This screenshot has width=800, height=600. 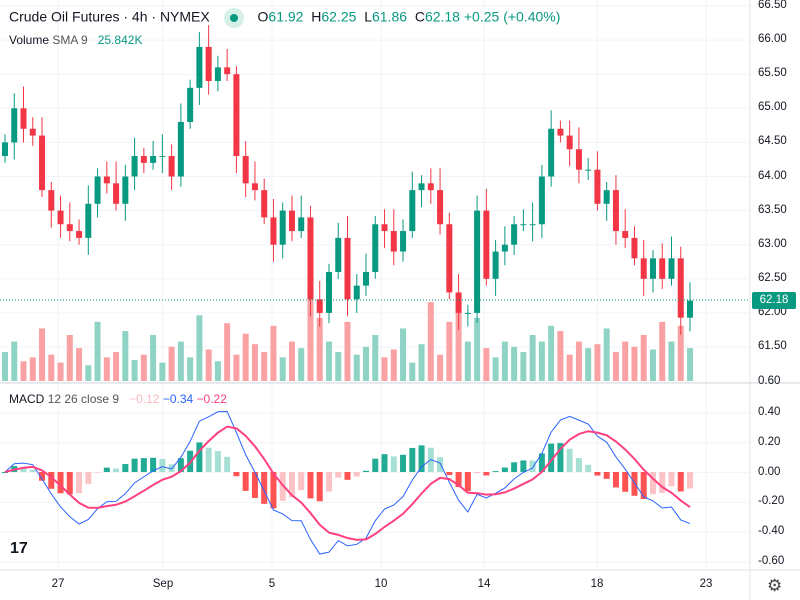 I want to click on price-tick: 64.50, so click(x=772, y=141).